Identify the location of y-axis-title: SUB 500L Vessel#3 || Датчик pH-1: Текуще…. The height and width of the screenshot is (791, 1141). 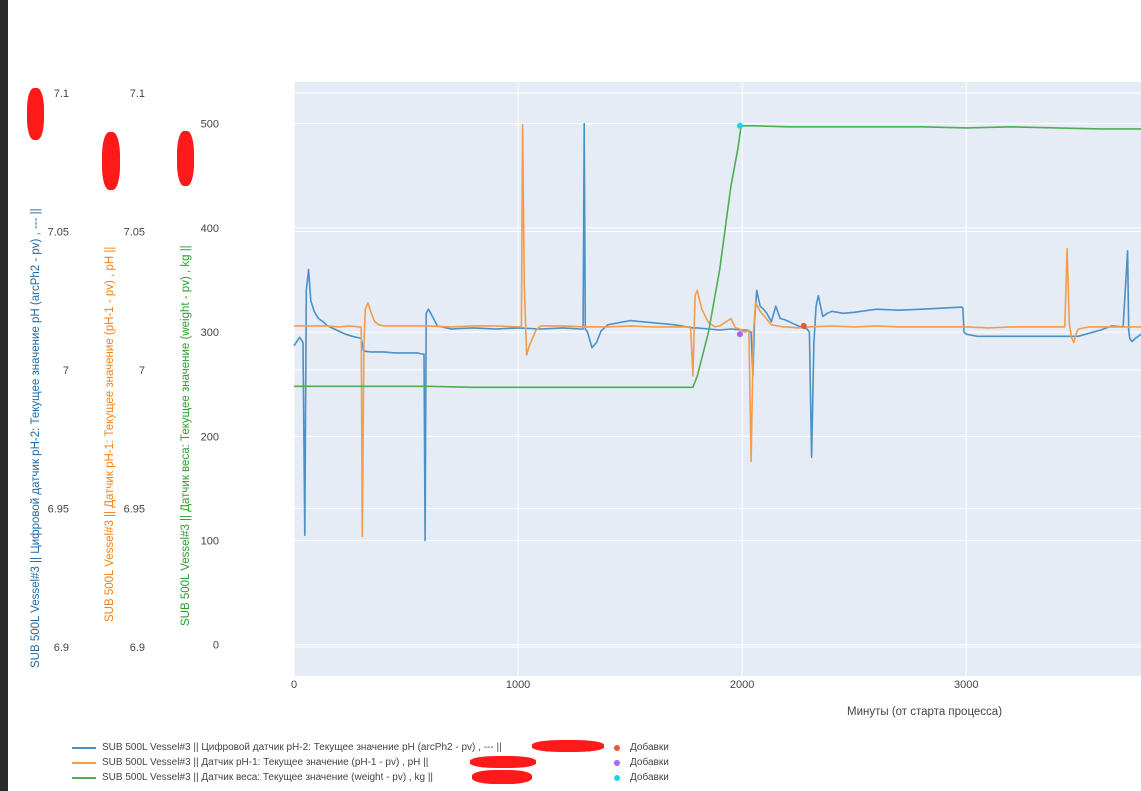
(110, 434).